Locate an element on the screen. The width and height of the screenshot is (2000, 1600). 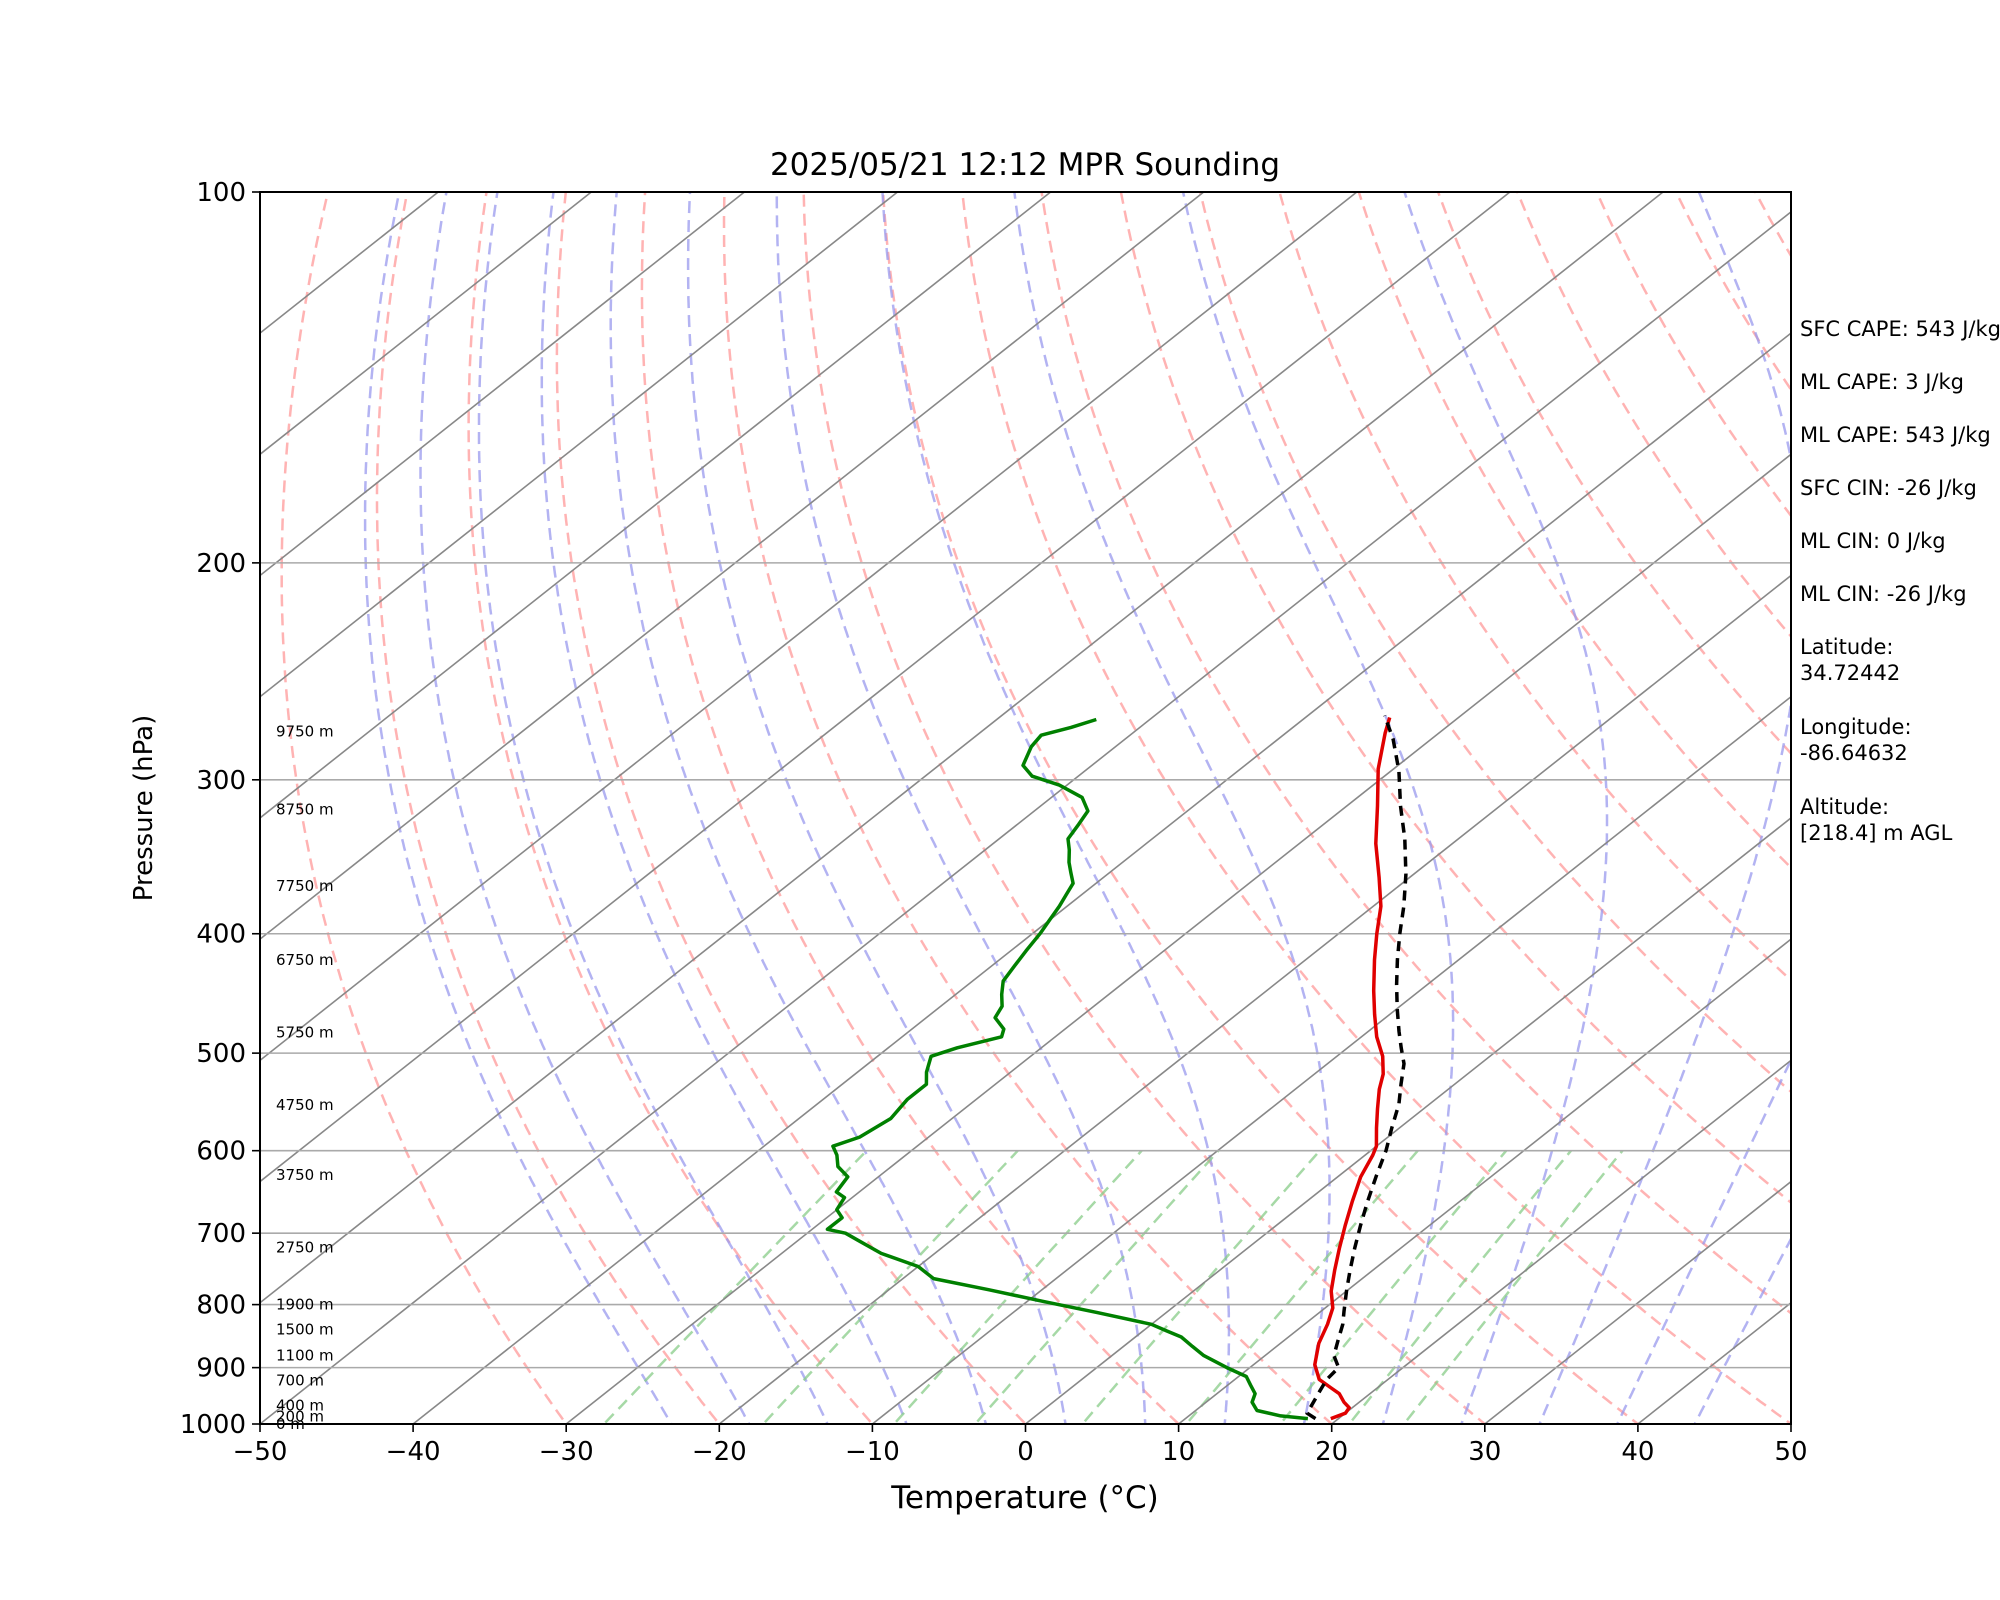
height-label: 400 m is located at coordinates (300, 1405).